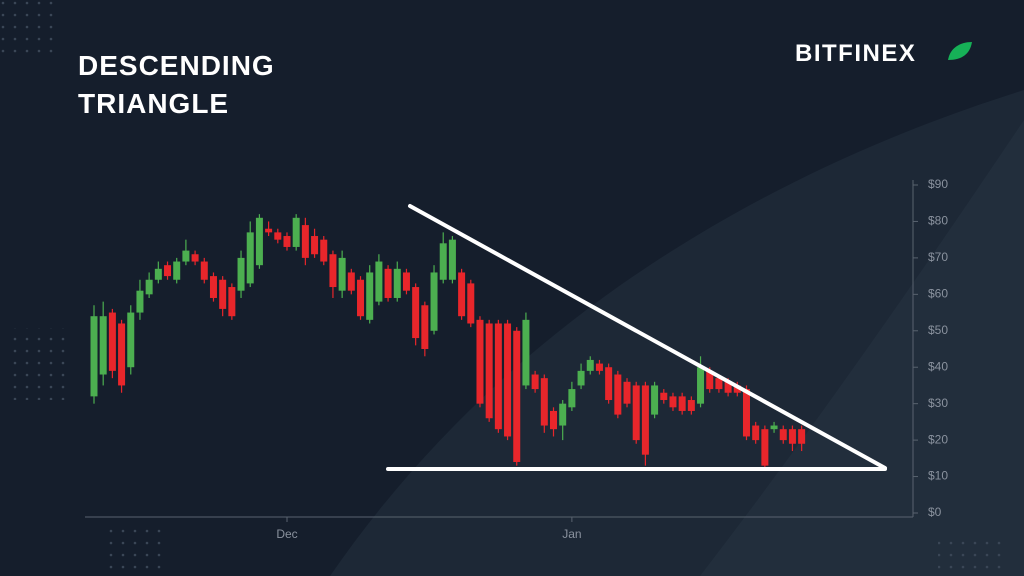 Image resolution: width=1024 pixels, height=576 pixels. I want to click on y-tick-label: $30, so click(938, 403).